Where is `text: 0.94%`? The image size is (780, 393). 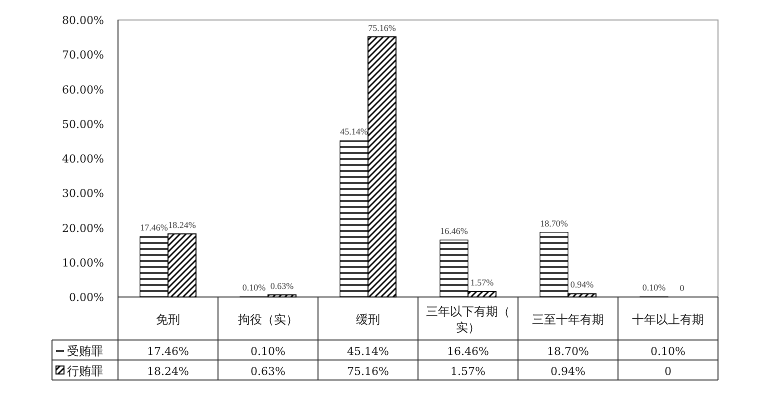 text: 0.94% is located at coordinates (582, 285).